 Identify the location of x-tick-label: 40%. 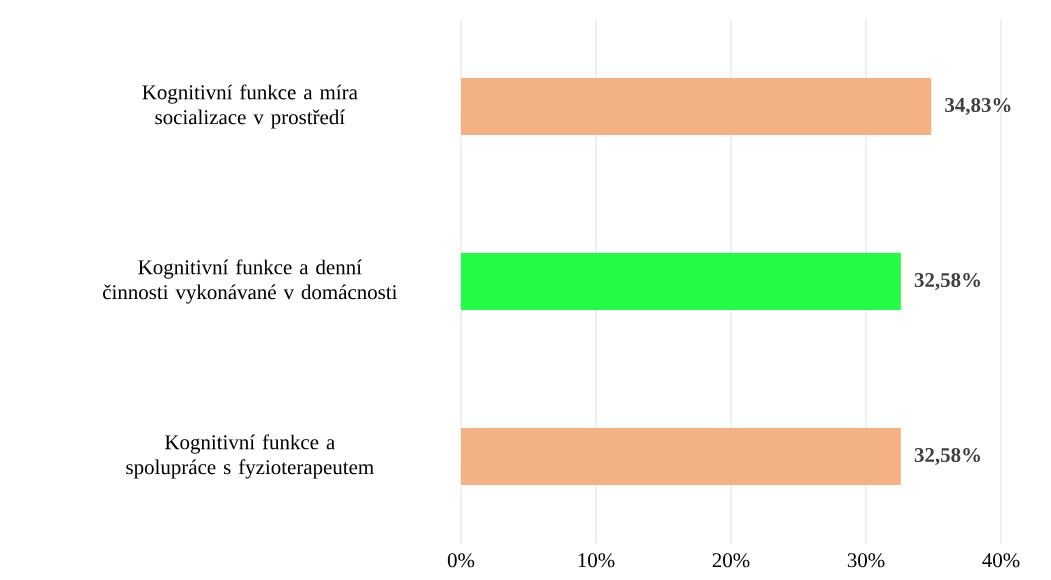
(1001, 560).